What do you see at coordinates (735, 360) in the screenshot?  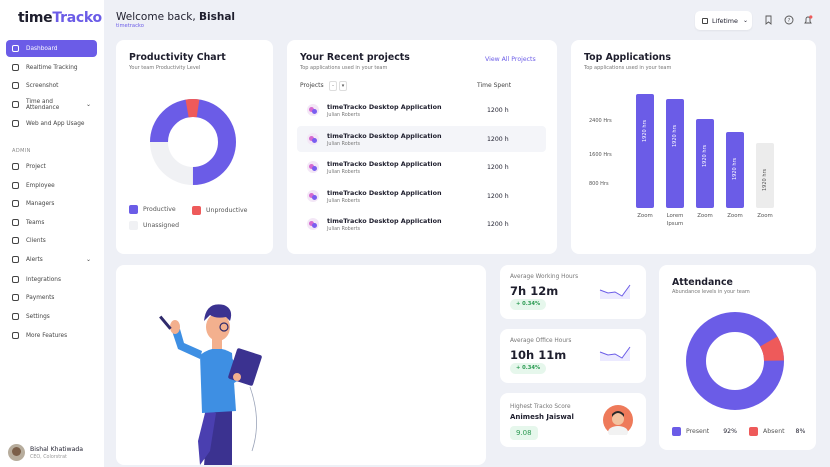 I see `attendance-donut` at bounding box center [735, 360].